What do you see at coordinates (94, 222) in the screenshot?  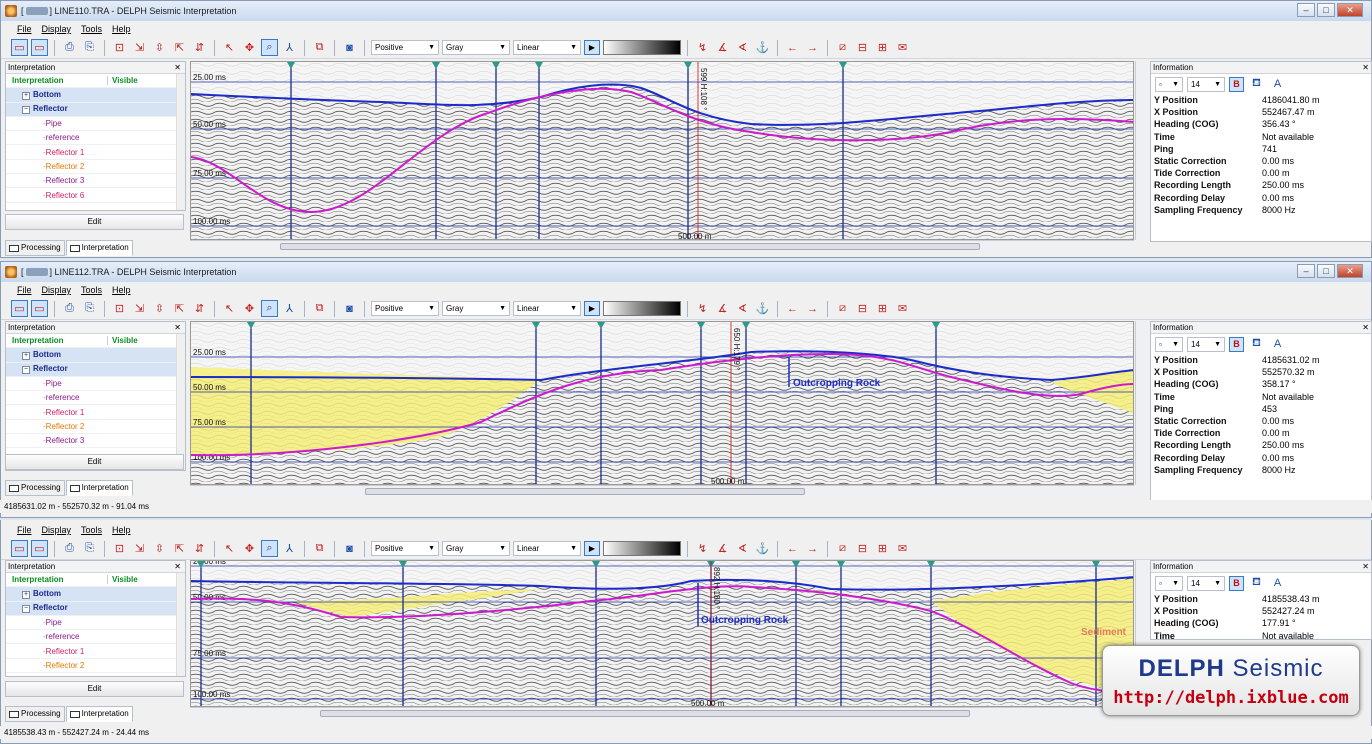 I see `edit-button: Edit` at bounding box center [94, 222].